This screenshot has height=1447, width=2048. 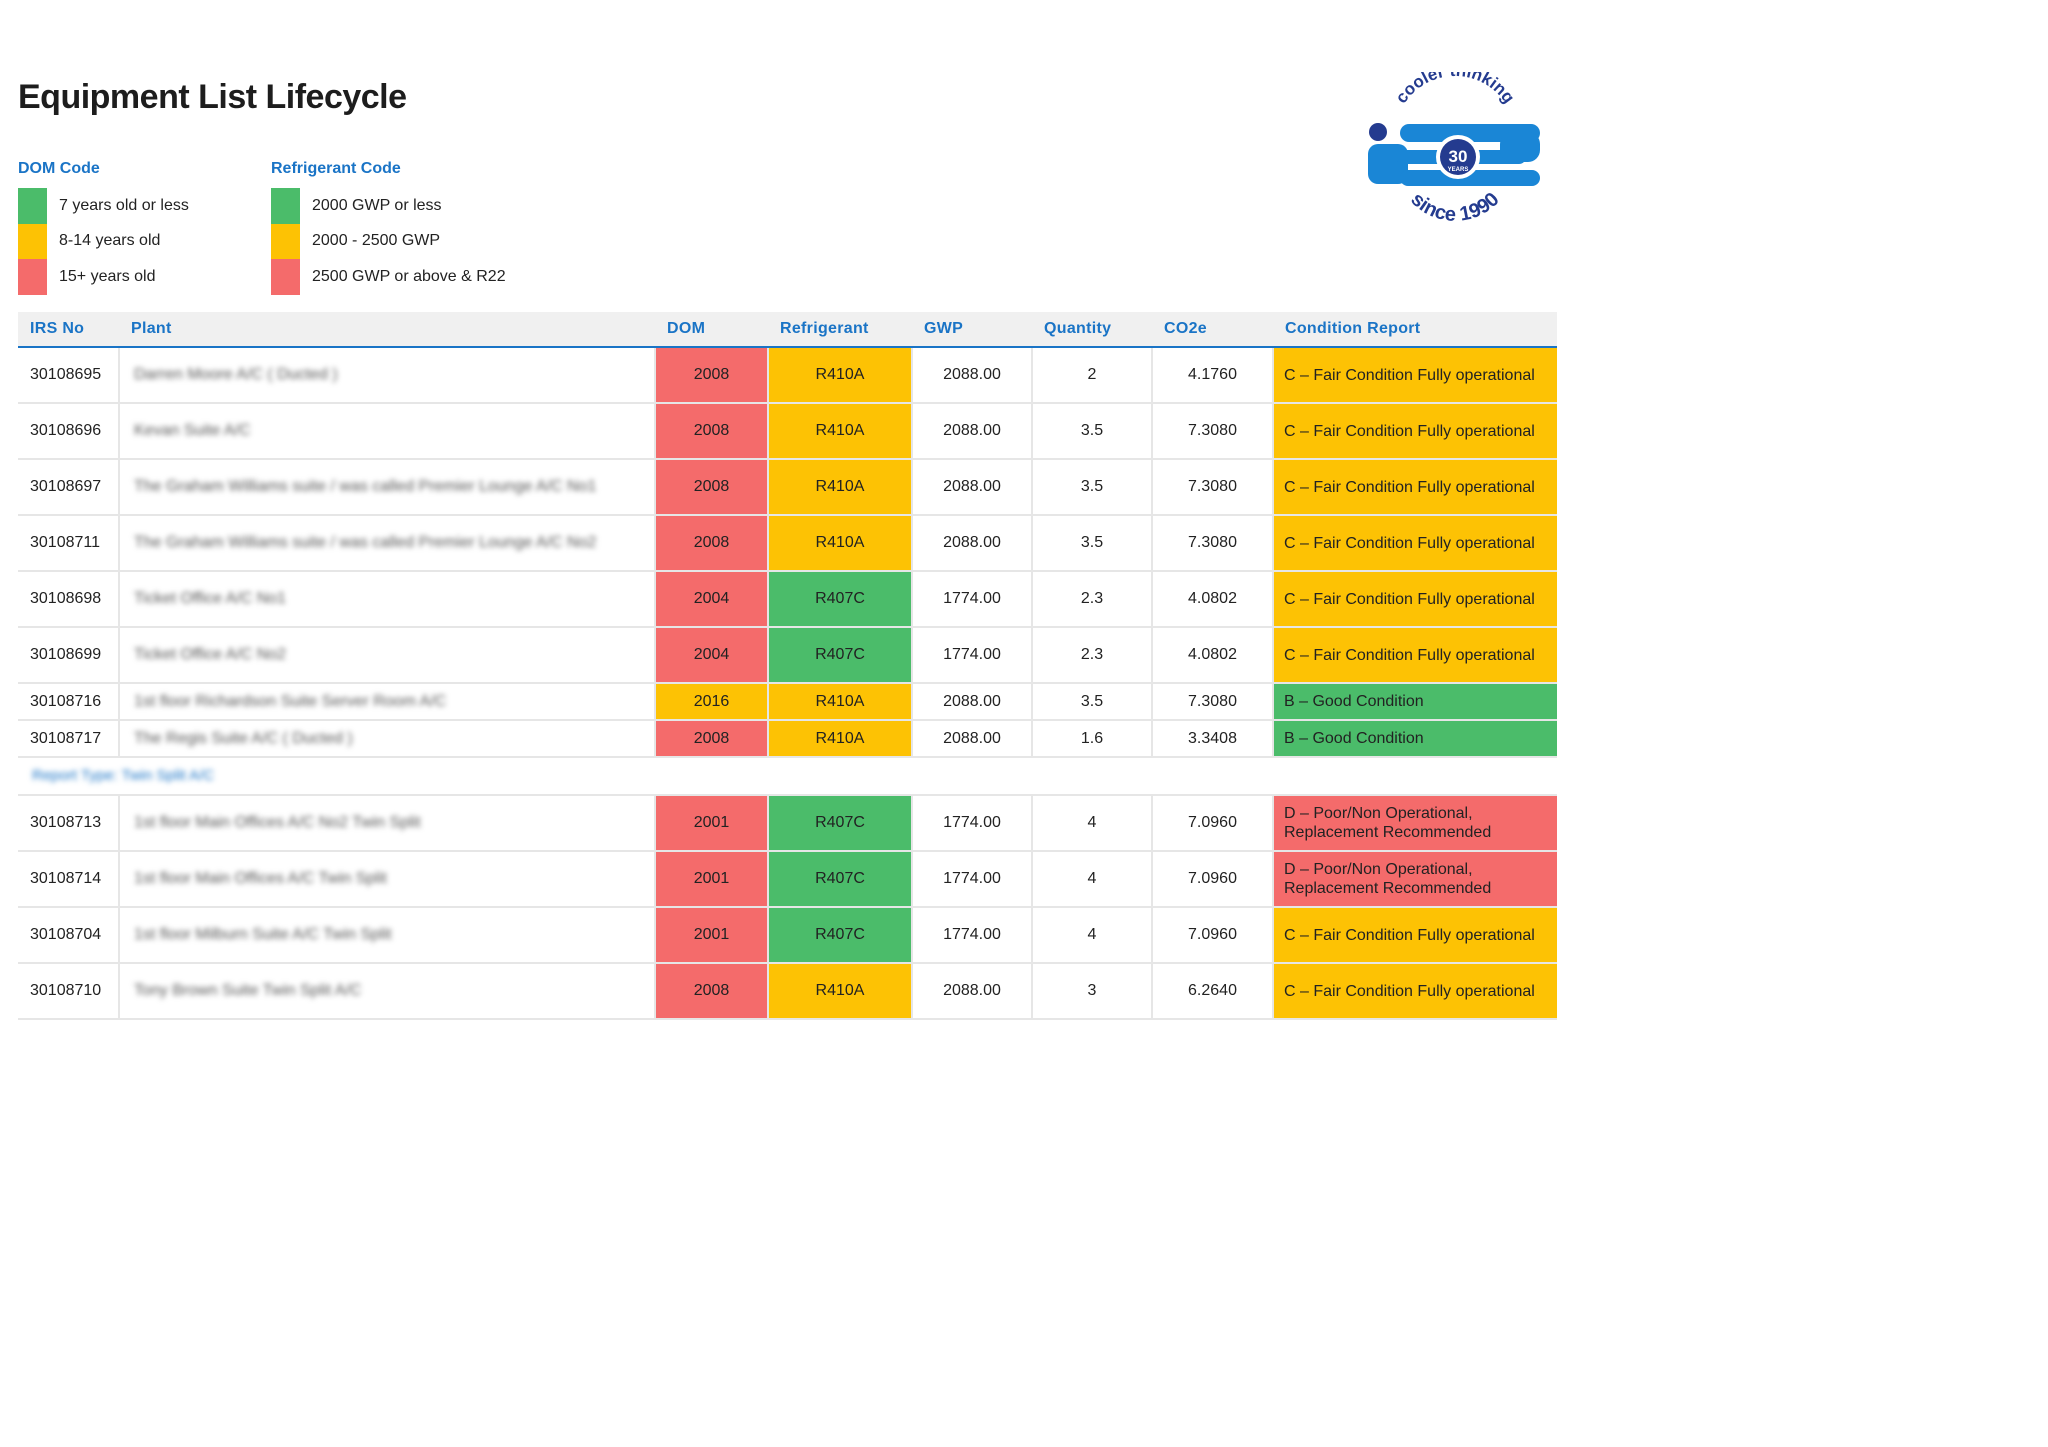 What do you see at coordinates (107, 276) in the screenshot?
I see `legend-label: 15+ years old` at bounding box center [107, 276].